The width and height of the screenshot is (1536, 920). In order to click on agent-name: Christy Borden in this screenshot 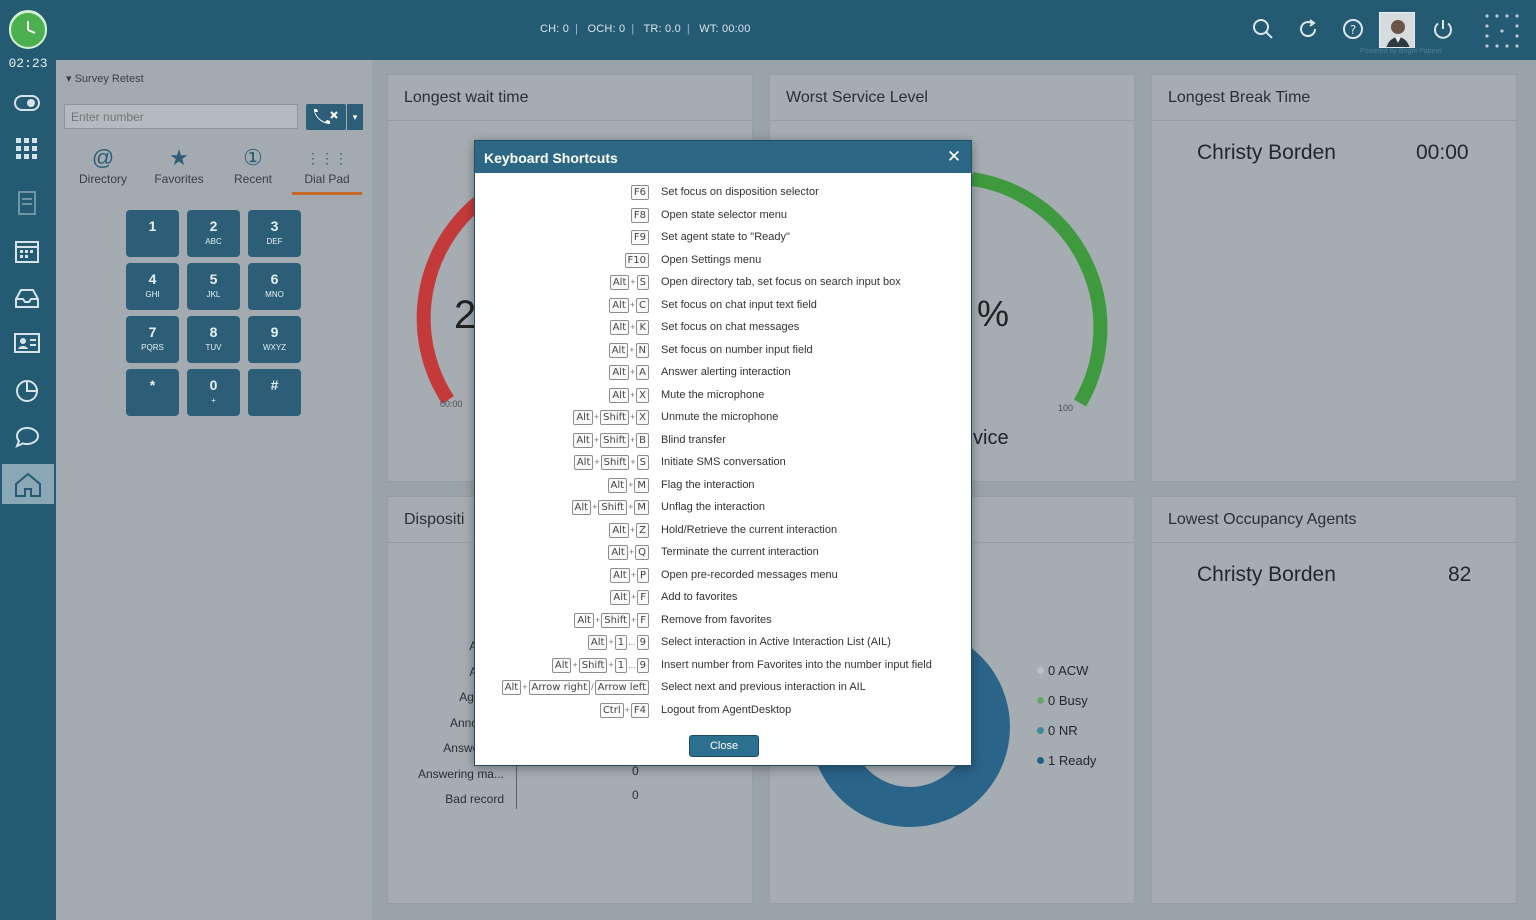, I will do `click(1266, 574)`.